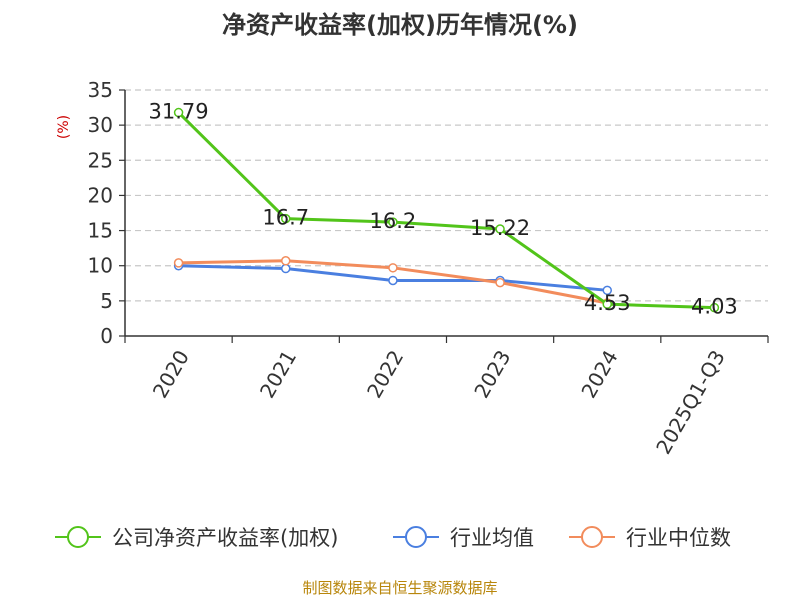 The height and width of the screenshot is (600, 800). I want to click on x-tick-label: 2021, so click(278, 374).